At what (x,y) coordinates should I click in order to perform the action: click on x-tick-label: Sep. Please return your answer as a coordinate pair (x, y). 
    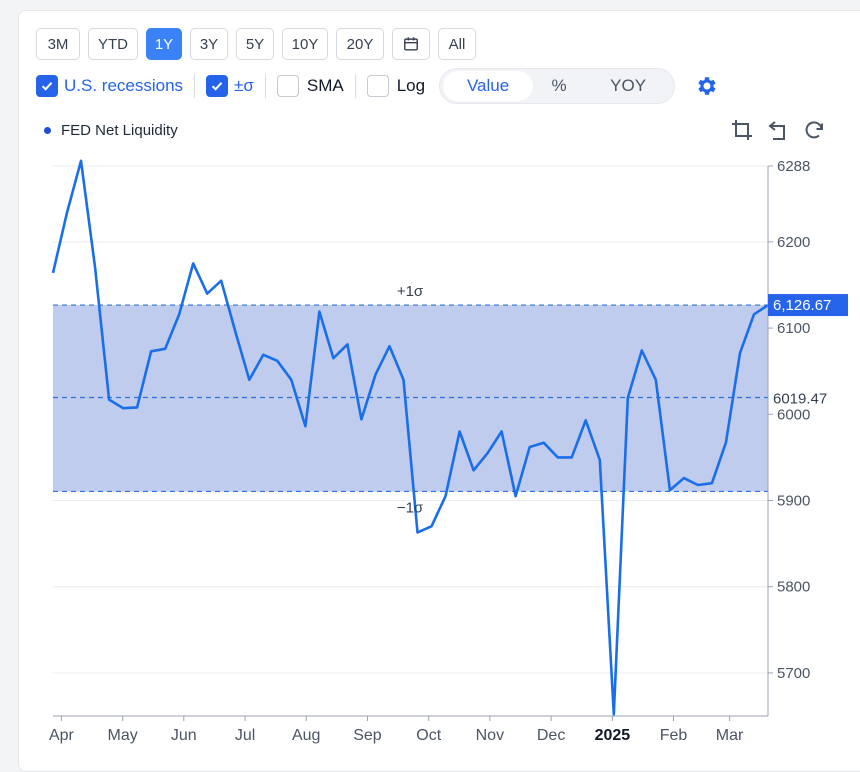
    Looking at the image, I should click on (367, 735).